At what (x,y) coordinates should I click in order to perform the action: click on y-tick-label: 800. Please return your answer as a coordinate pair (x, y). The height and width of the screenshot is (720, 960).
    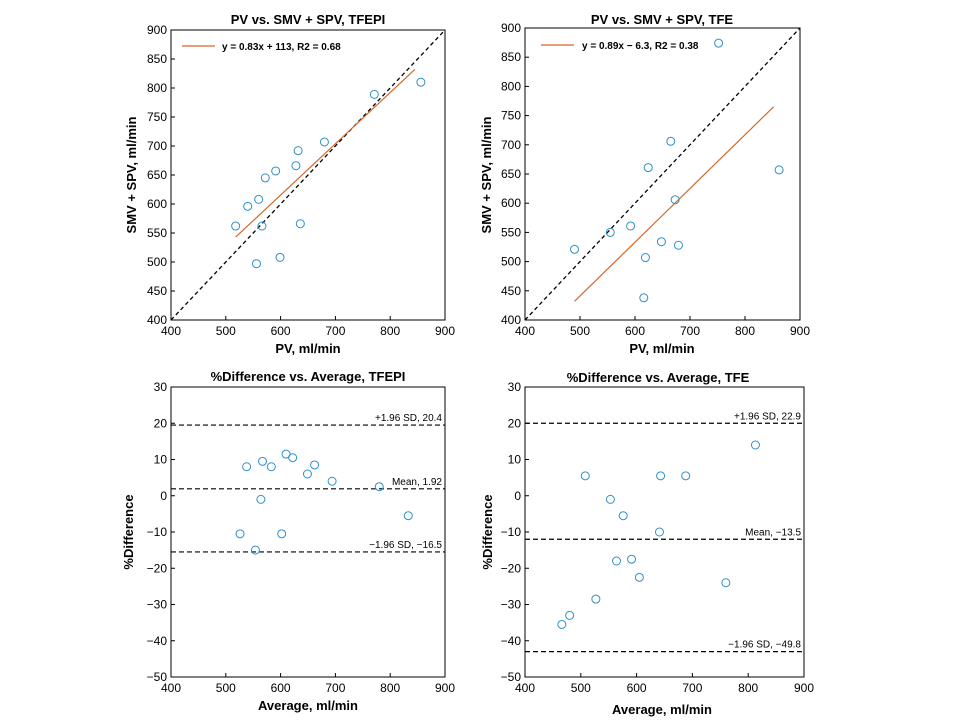
    Looking at the image, I should click on (511, 86).